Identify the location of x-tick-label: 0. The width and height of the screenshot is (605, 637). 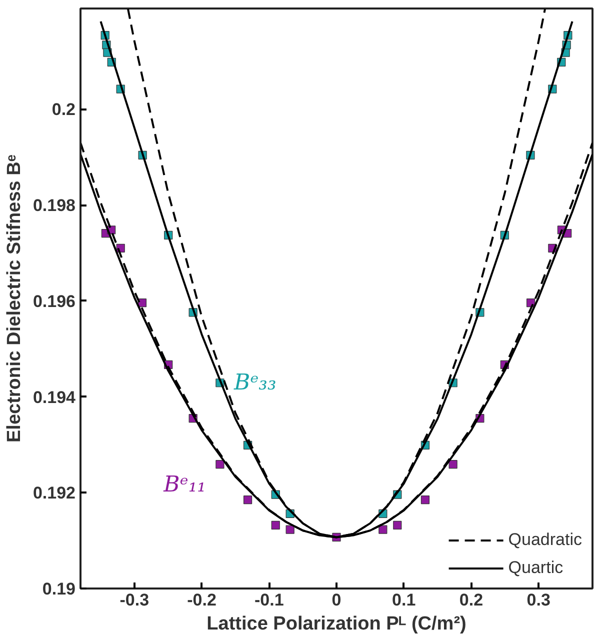
(337, 600).